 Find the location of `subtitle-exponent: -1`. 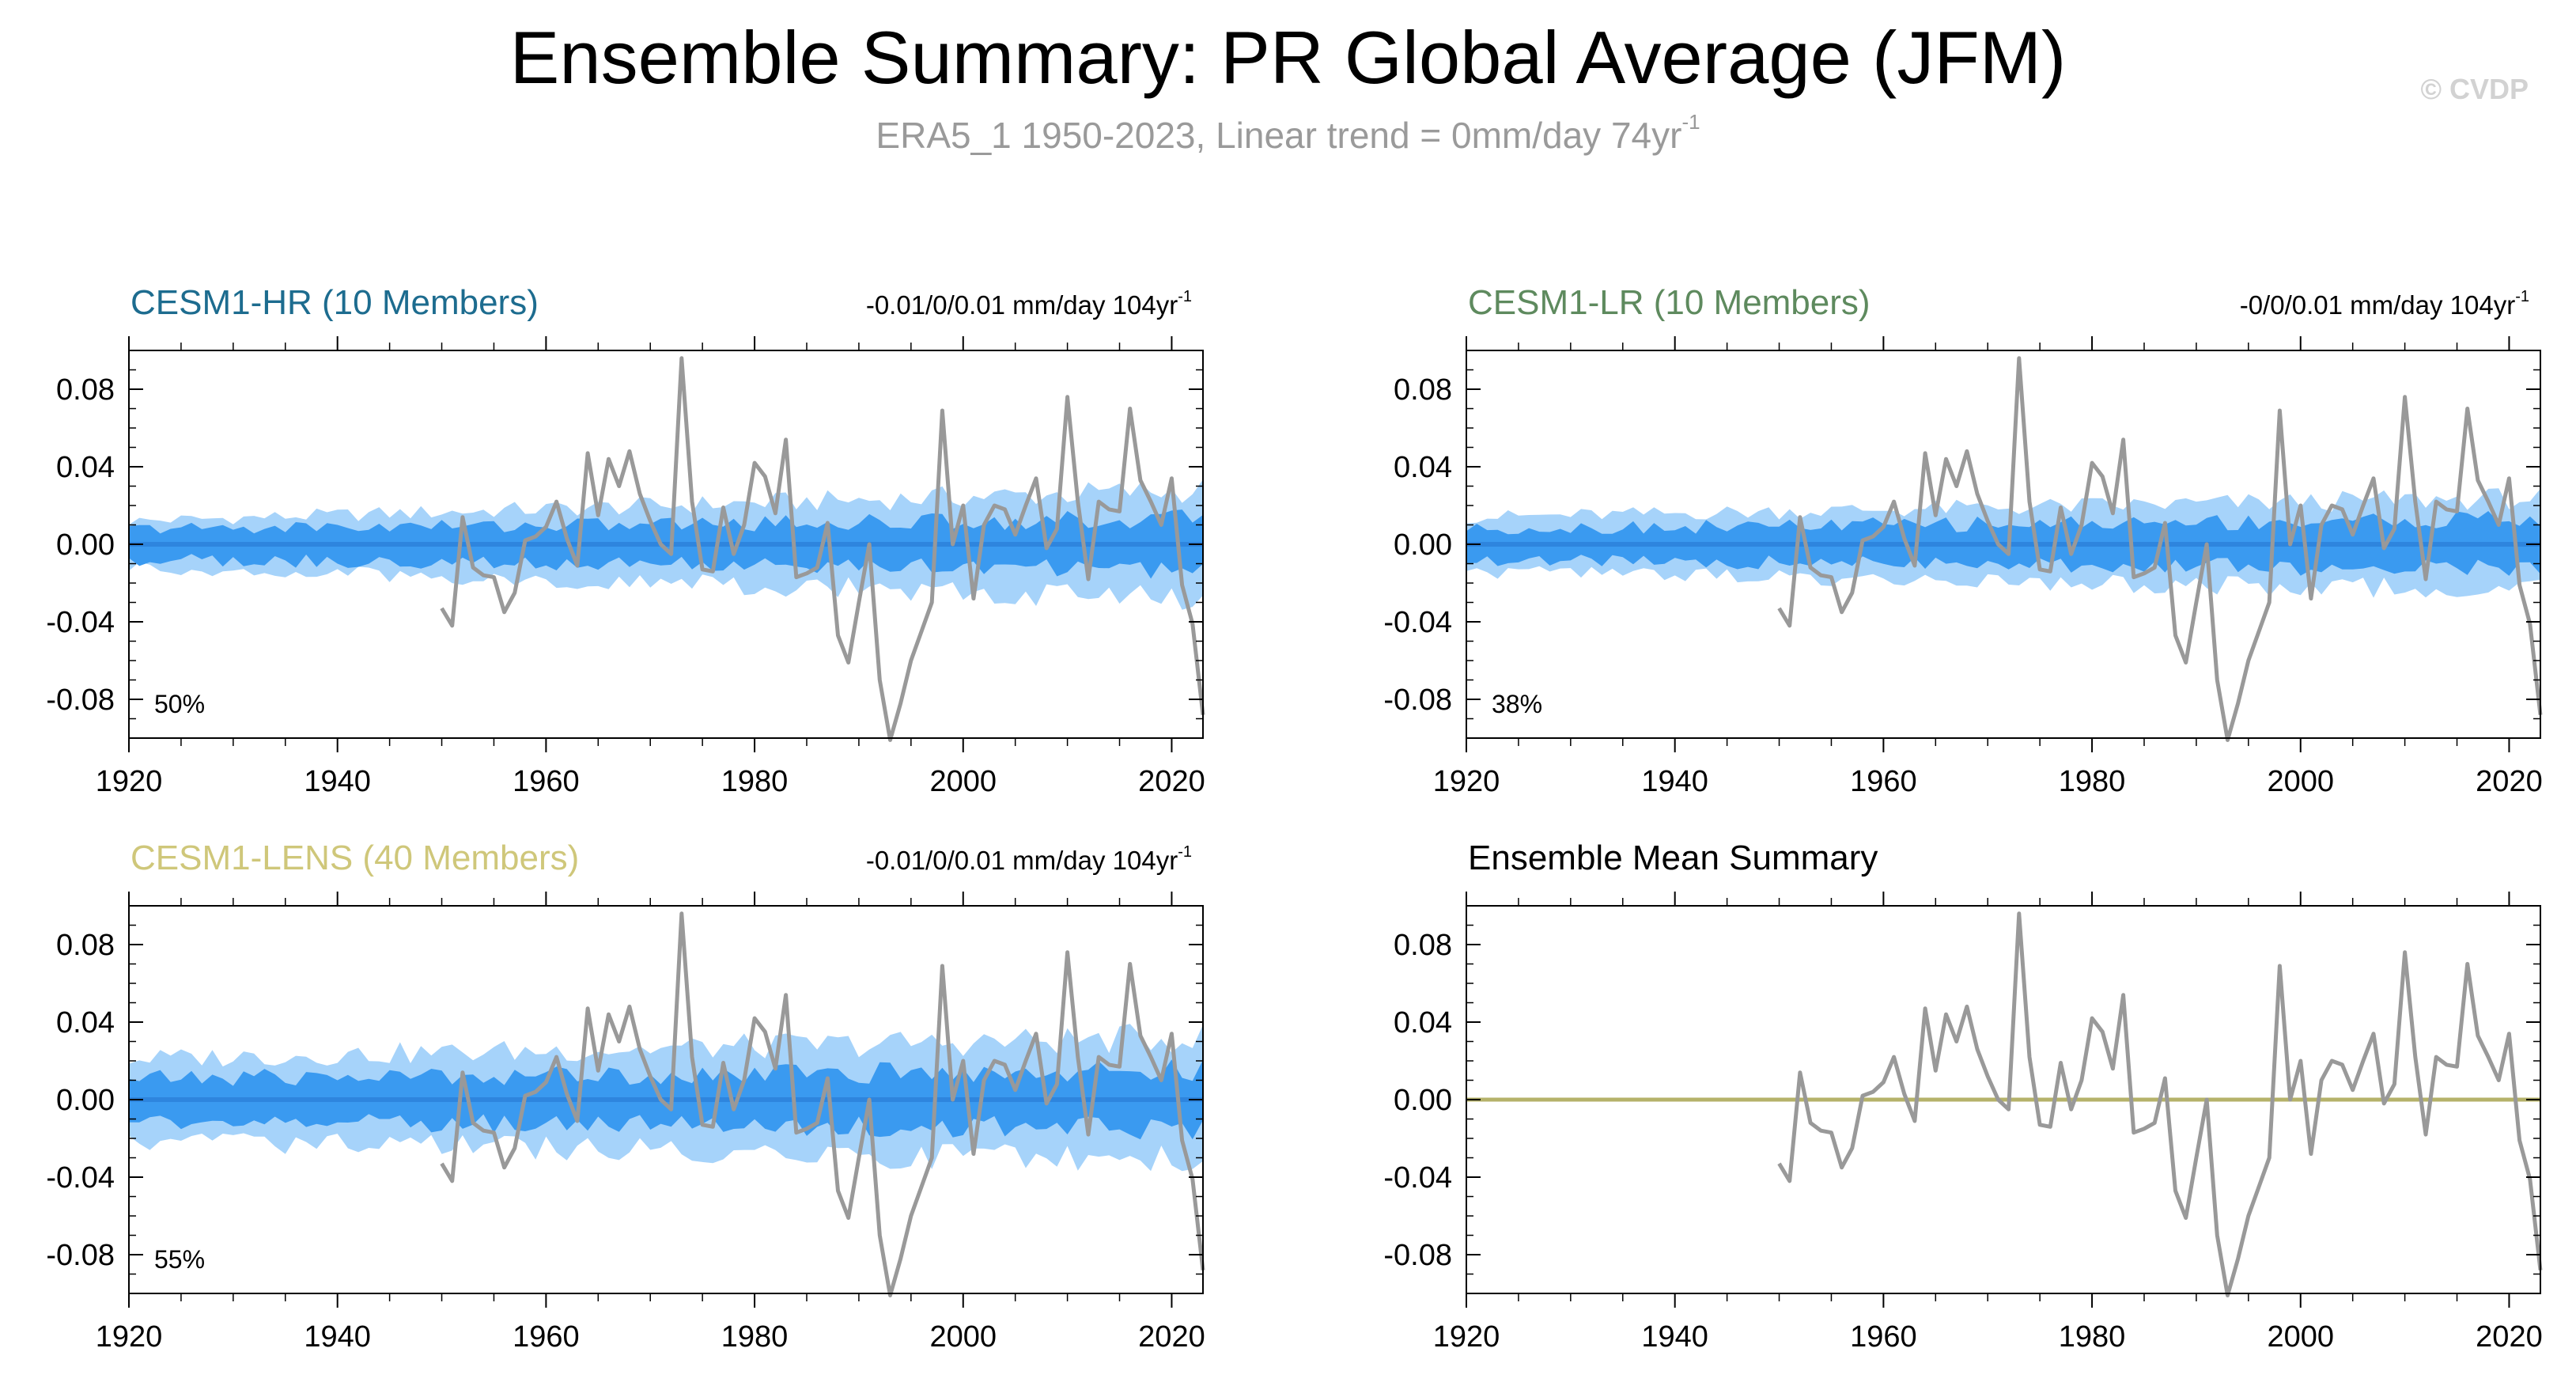

subtitle-exponent: -1 is located at coordinates (1690, 122).